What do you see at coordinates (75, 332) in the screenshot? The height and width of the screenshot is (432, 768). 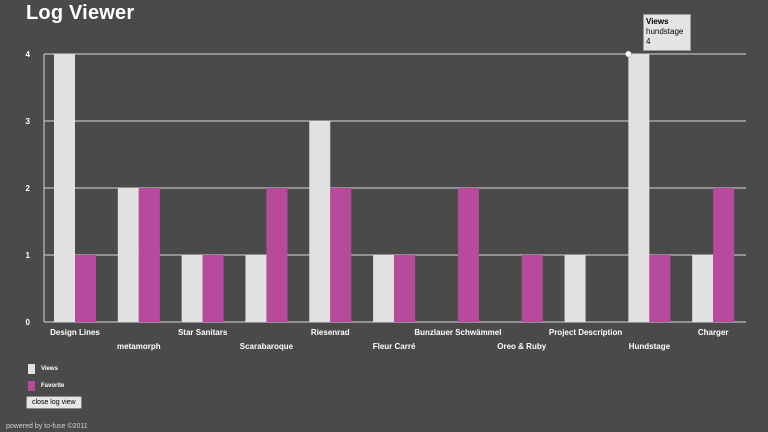 I see `x-tick-label: Design Lines` at bounding box center [75, 332].